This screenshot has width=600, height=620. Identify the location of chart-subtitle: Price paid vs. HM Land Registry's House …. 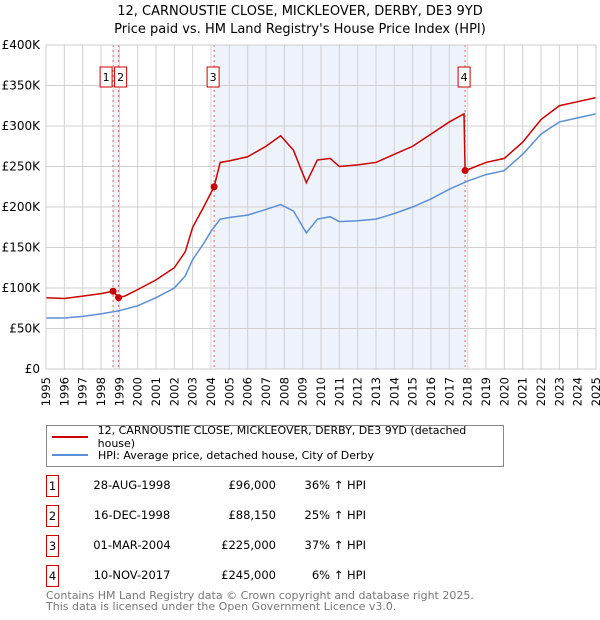
(300, 29).